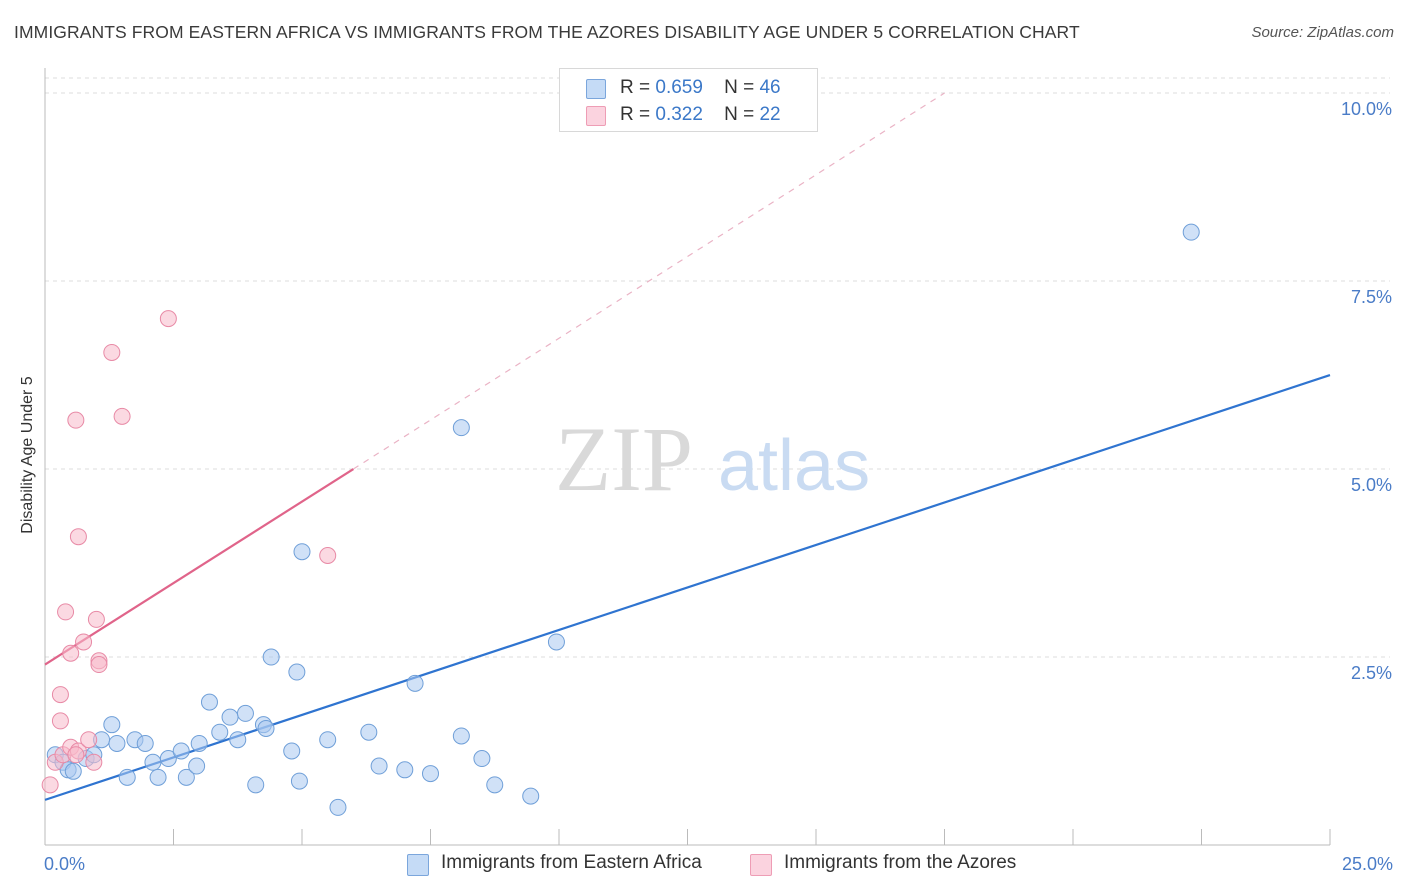  I want to click on legend-r-value: 0.659, so click(679, 87).